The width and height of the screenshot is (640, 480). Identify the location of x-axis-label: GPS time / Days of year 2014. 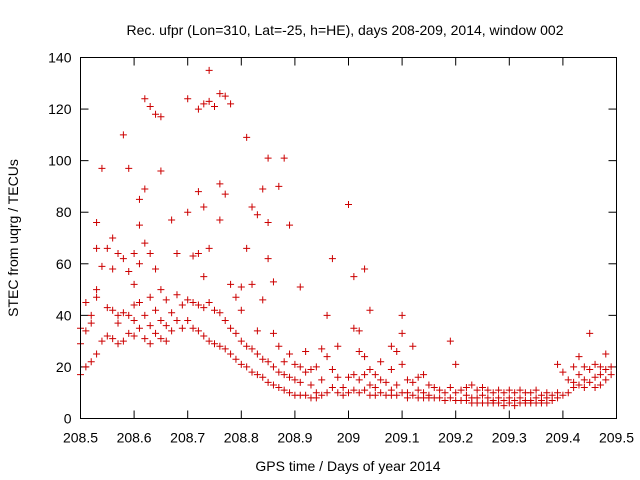
(347, 466).